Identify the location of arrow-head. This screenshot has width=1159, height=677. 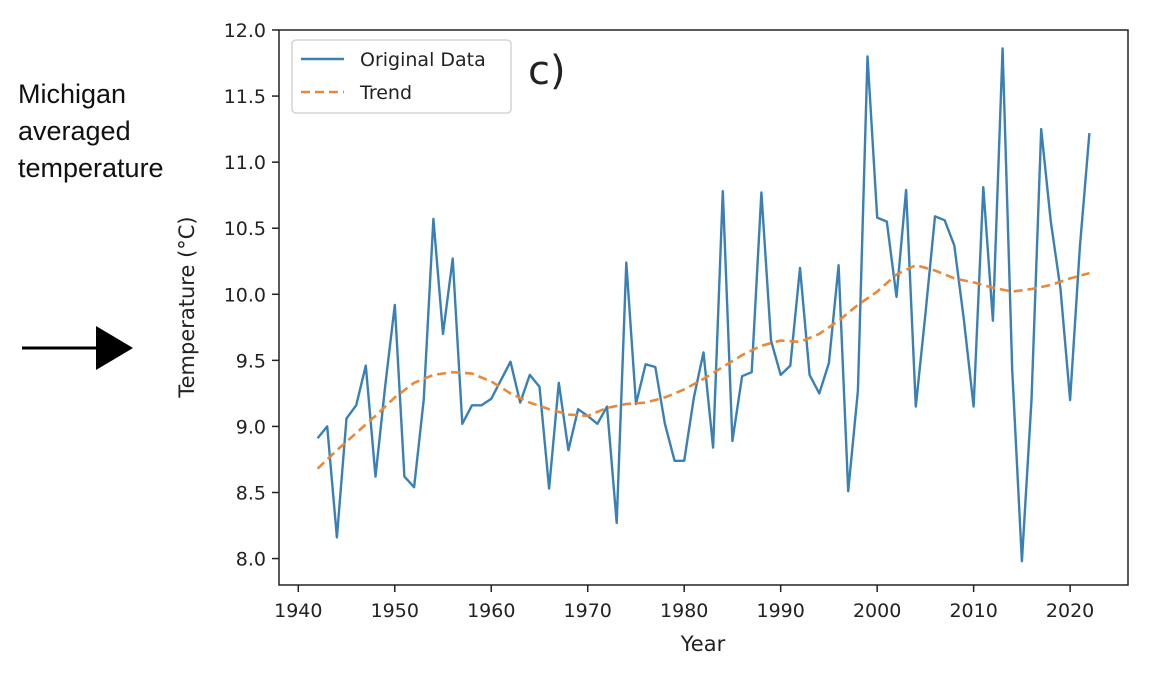
(114, 348).